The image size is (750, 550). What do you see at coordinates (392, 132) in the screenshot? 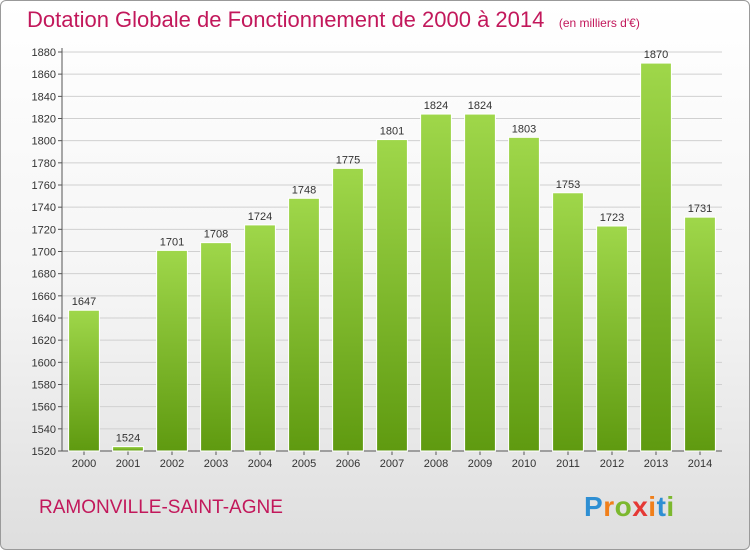
I see `value-label-2007: 1801` at bounding box center [392, 132].